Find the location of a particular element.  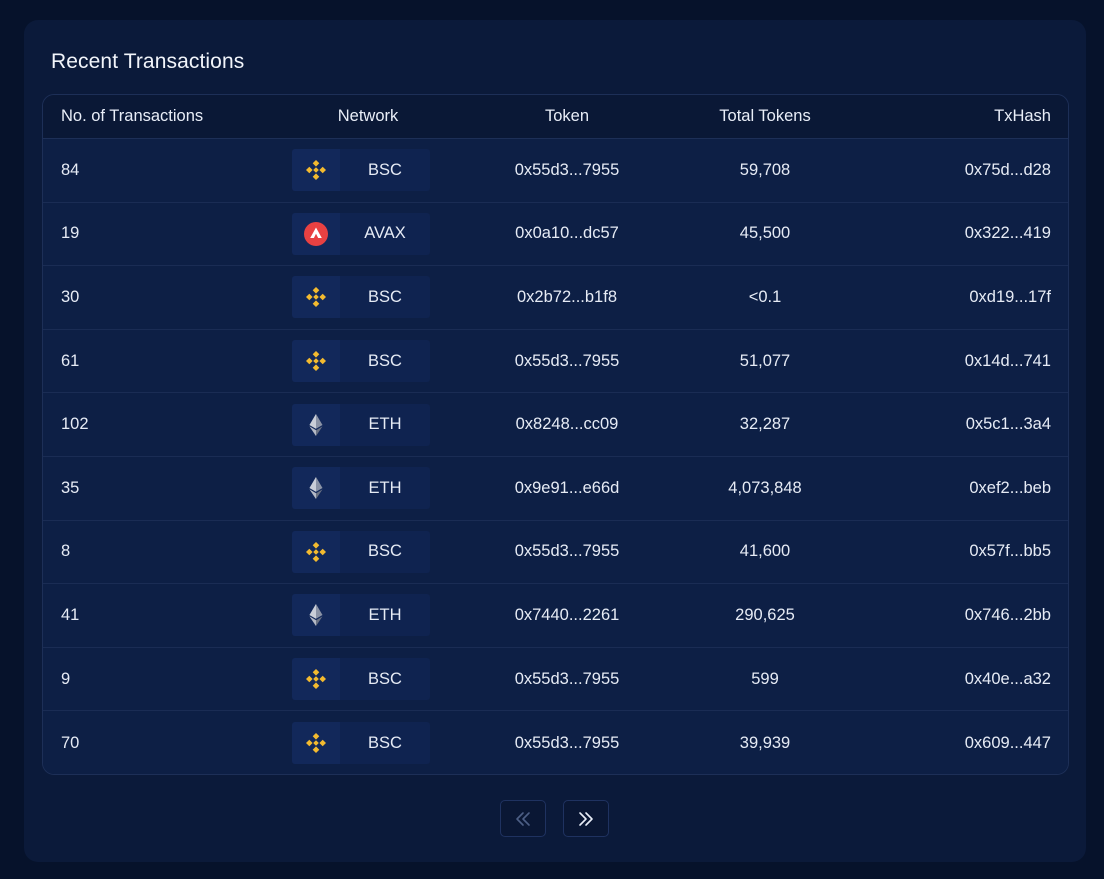

tx-count: 8 is located at coordinates (66, 551).